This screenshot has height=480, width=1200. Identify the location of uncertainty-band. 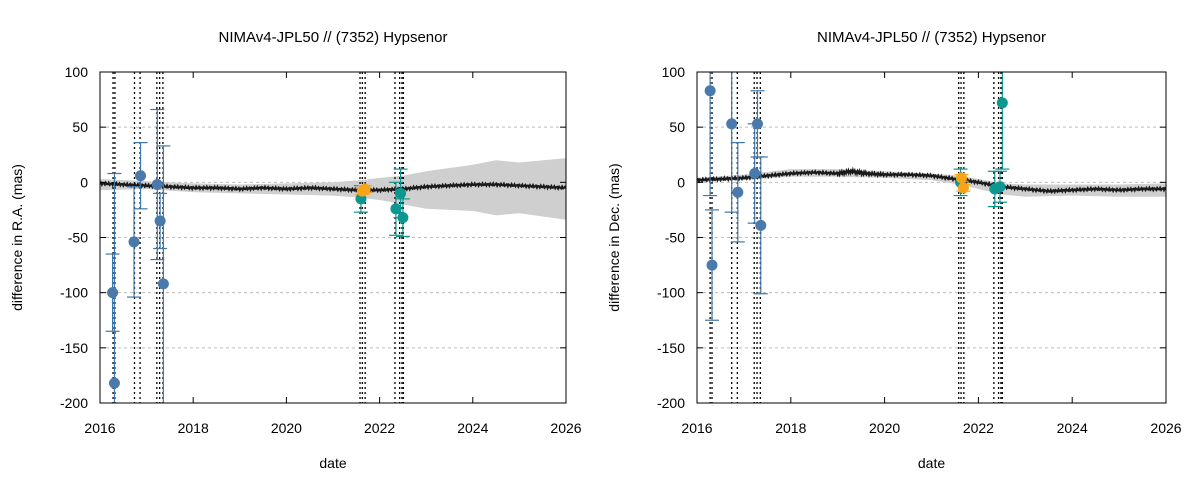
(931, 183).